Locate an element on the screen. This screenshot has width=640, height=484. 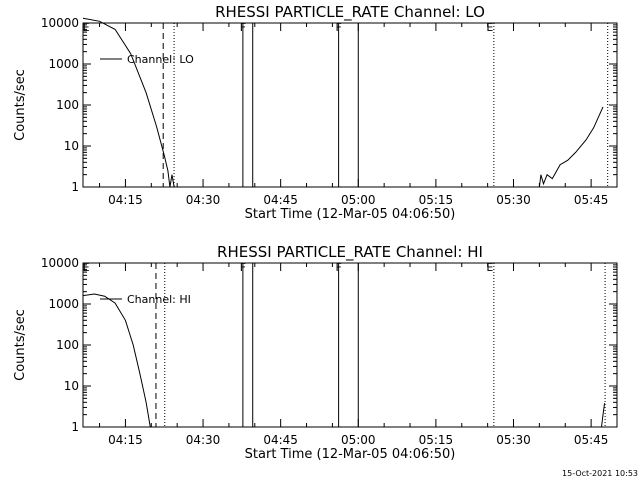
chart-title: RHESSI PARTICLE_RATE Channel: HI is located at coordinates (350, 252).